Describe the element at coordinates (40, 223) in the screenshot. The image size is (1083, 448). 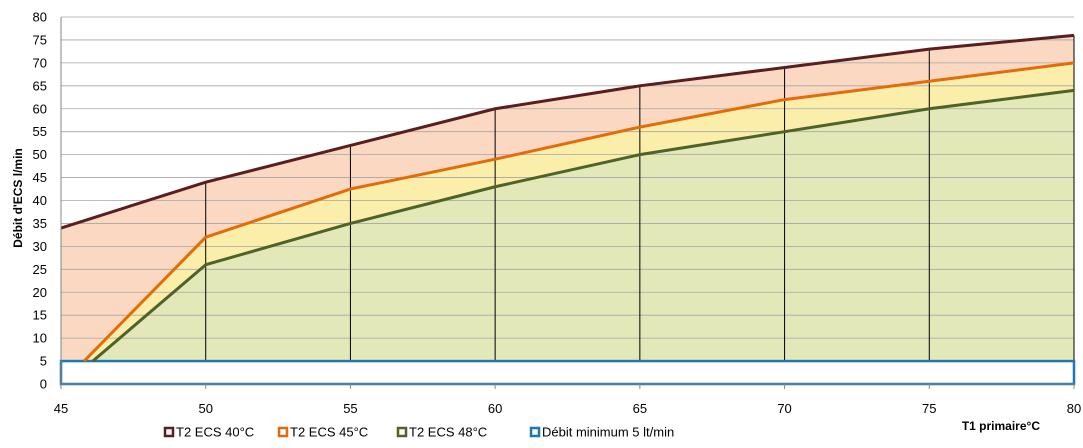
I see `y-tick-label: 35` at that location.